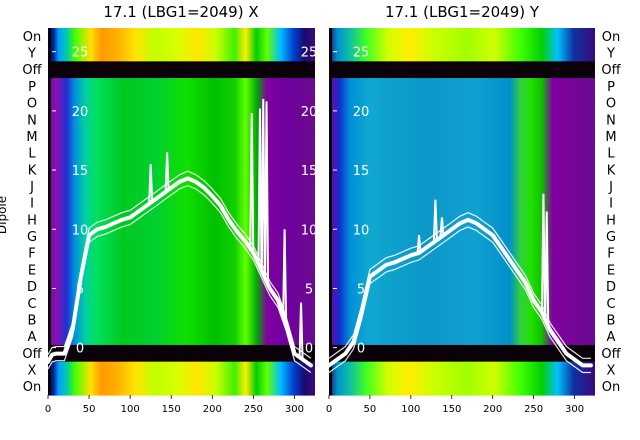 The width and height of the screenshot is (640, 440). I want to click on row-label-c: C, so click(610, 304).